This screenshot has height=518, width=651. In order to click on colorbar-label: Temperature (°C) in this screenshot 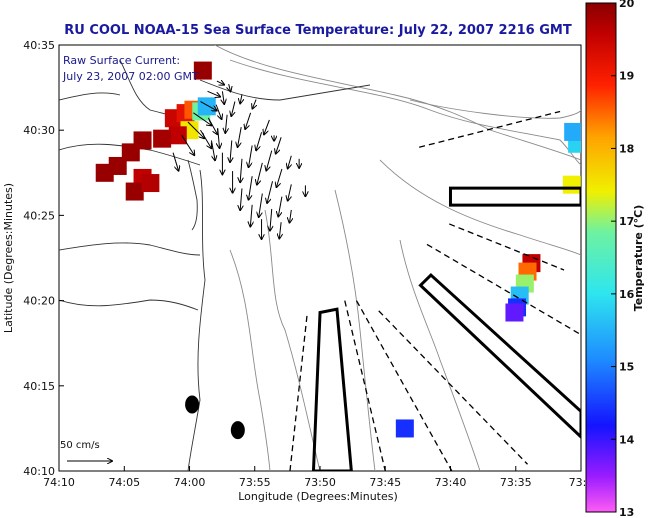, I will do `click(638, 258)`.